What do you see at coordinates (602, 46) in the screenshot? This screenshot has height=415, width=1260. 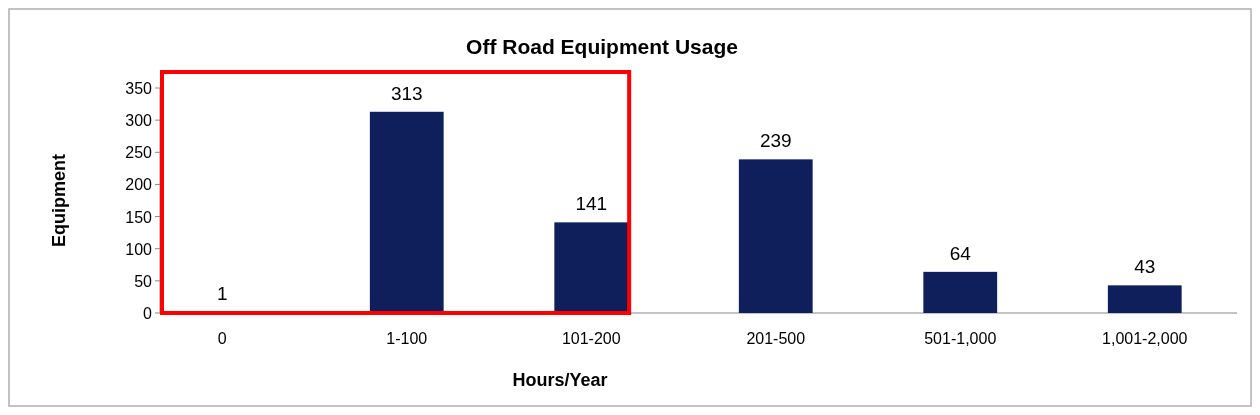 I see `chart-title: Off Road Equipment Usage` at bounding box center [602, 46].